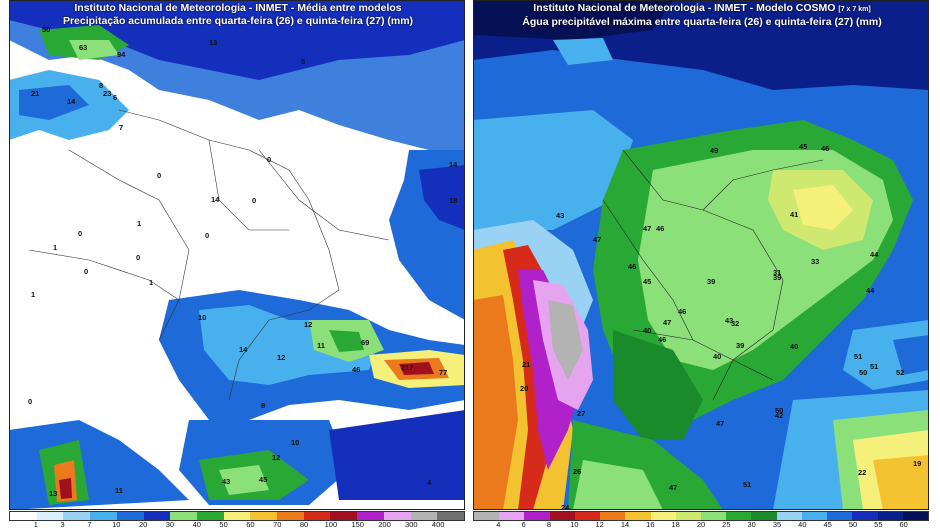 The width and height of the screenshot is (940, 530). What do you see at coordinates (878, 524) in the screenshot?
I see `right-colorbar-tick: 55` at bounding box center [878, 524].